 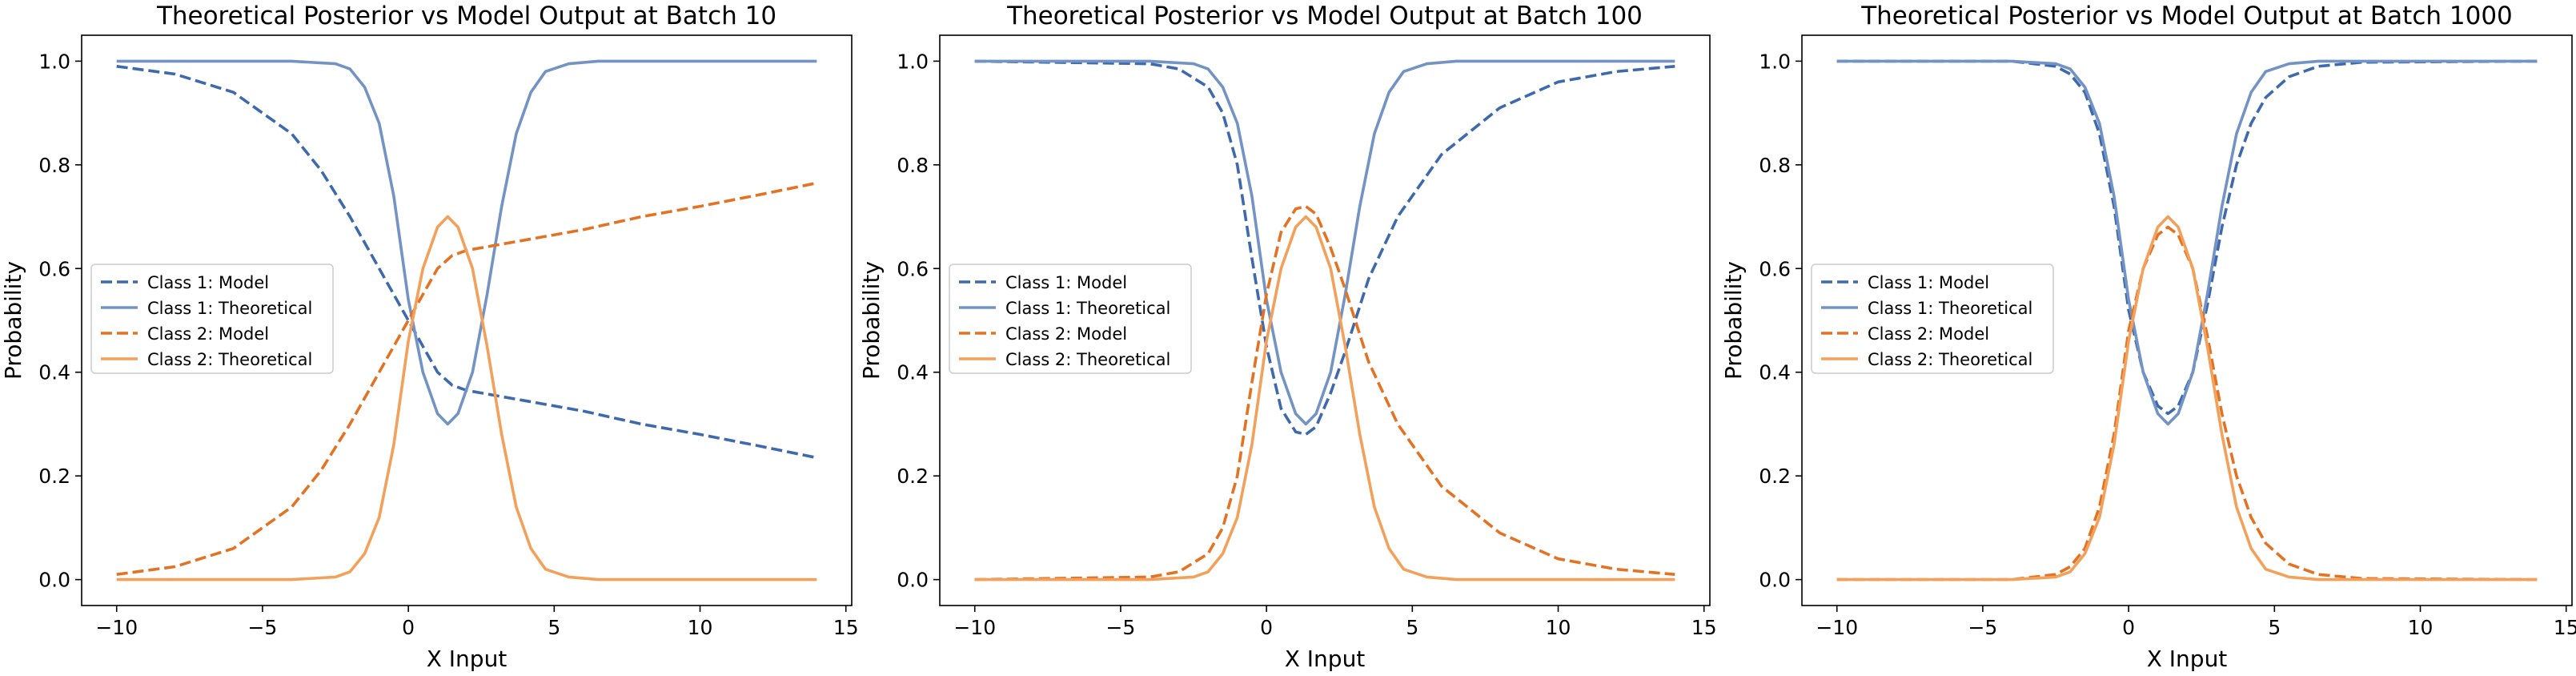 I want to click on series-line-class-2-model, so click(x=2187, y=403).